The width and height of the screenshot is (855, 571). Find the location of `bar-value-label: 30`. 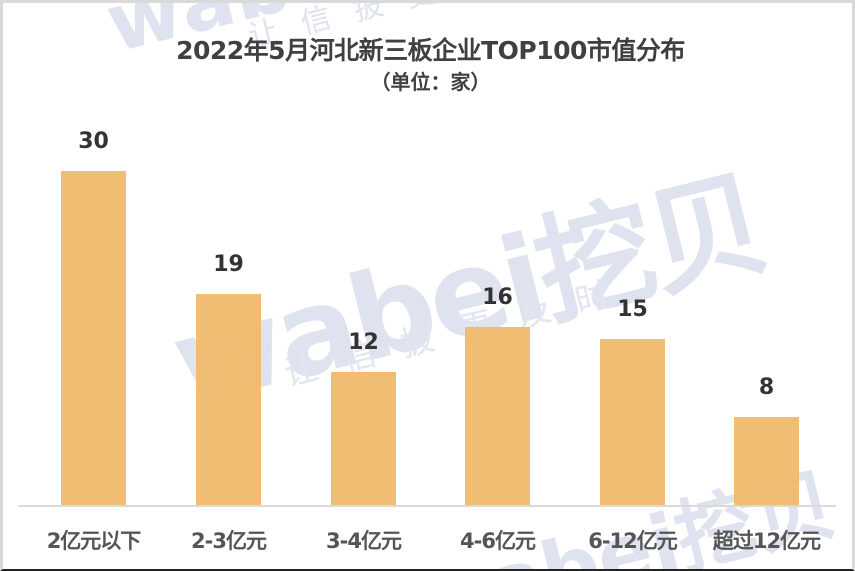

bar-value-label: 30 is located at coordinates (93, 141).